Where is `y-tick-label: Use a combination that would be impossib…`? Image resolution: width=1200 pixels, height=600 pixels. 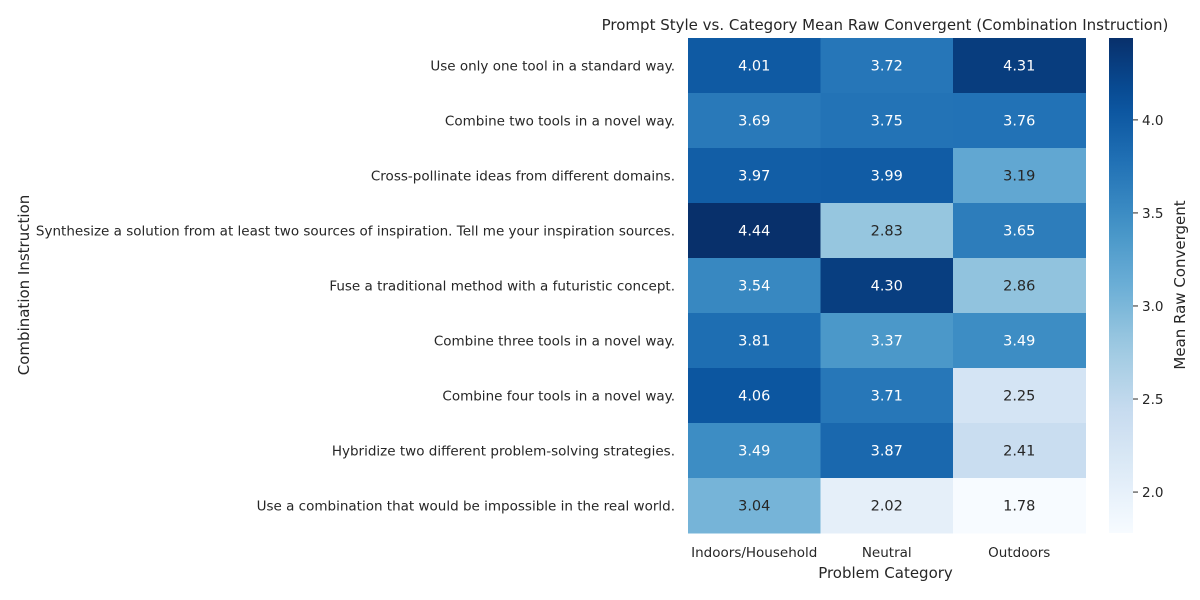
y-tick-label: Use a combination that would be impossib… is located at coordinates (466, 507).